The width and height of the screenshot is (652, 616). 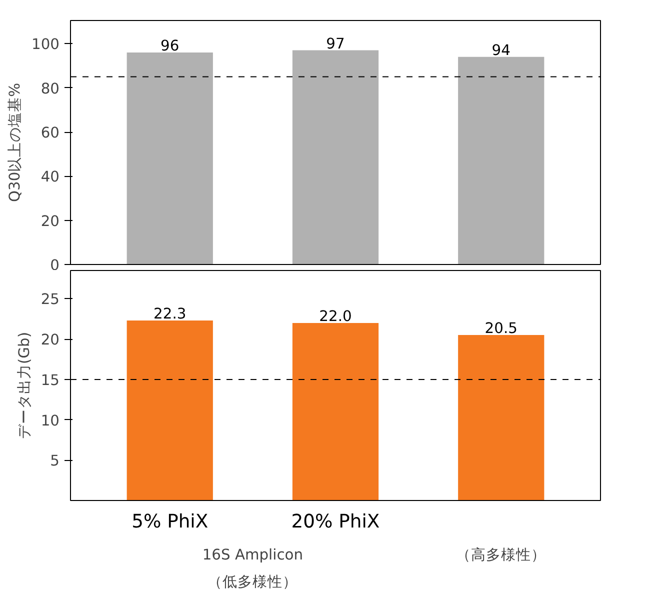 I want to click on y-tick-label: 80, so click(x=50, y=89).